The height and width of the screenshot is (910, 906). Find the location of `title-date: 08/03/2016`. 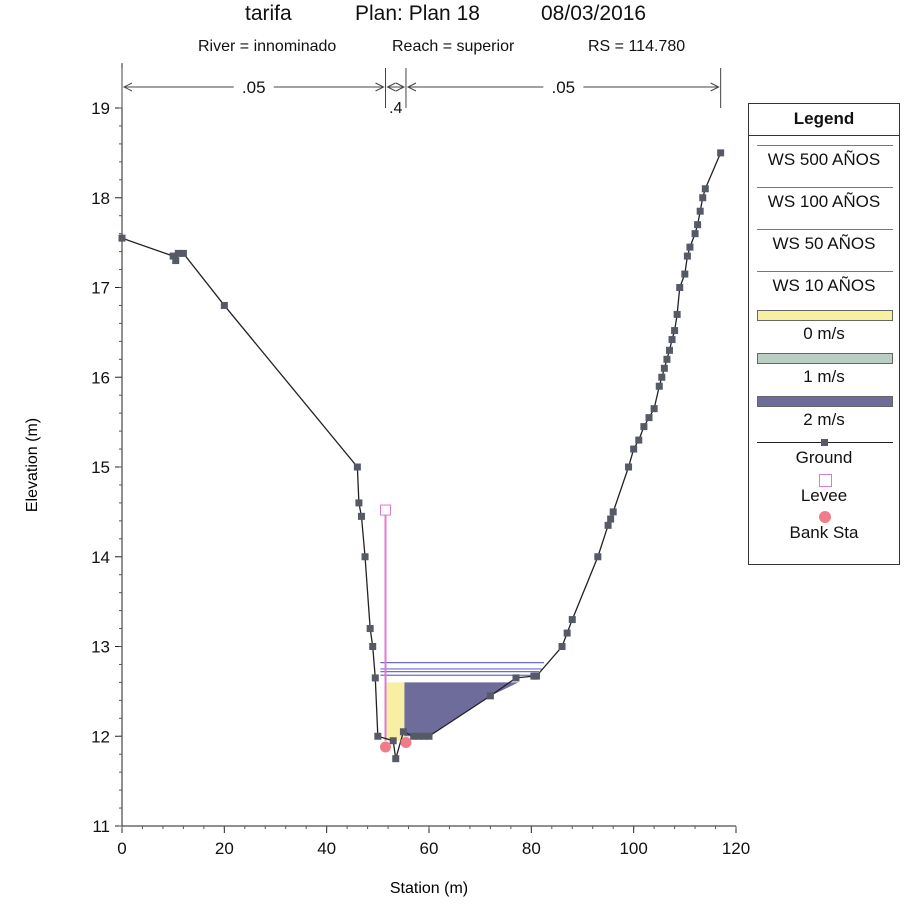

title-date: 08/03/2016 is located at coordinates (594, 13).